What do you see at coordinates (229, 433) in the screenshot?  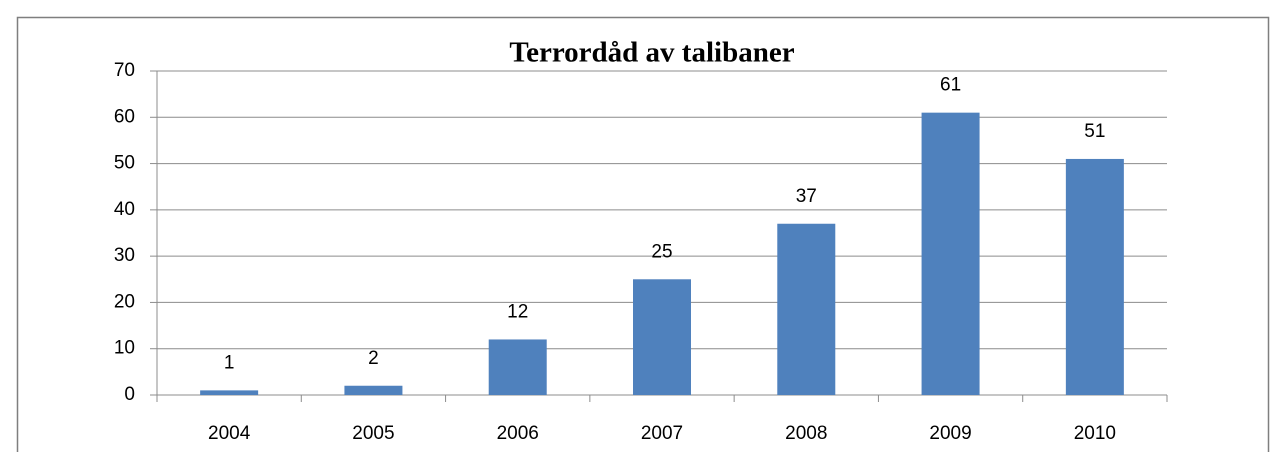 I see `x-tick-label: 2004` at bounding box center [229, 433].